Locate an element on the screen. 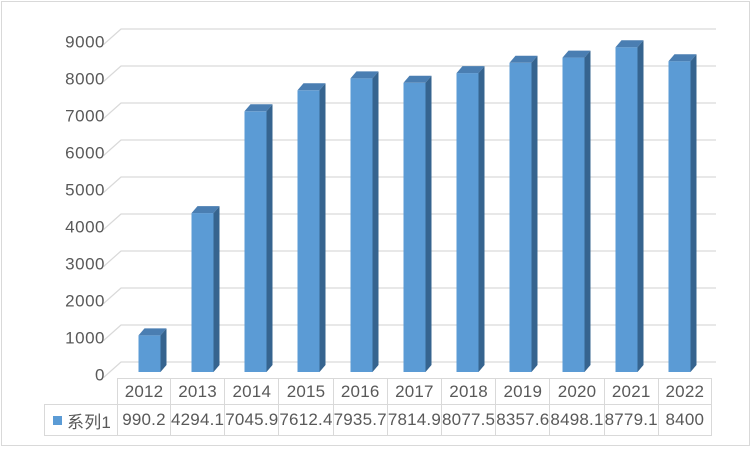 This screenshot has width=752, height=452. y-axis-label-3000: 3000 is located at coordinates (85, 264).